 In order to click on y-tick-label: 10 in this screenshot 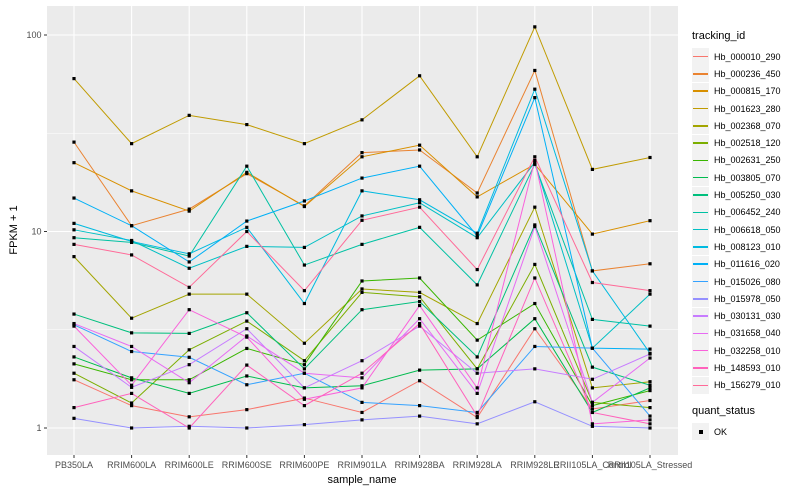, I will do `click(36, 232)`.